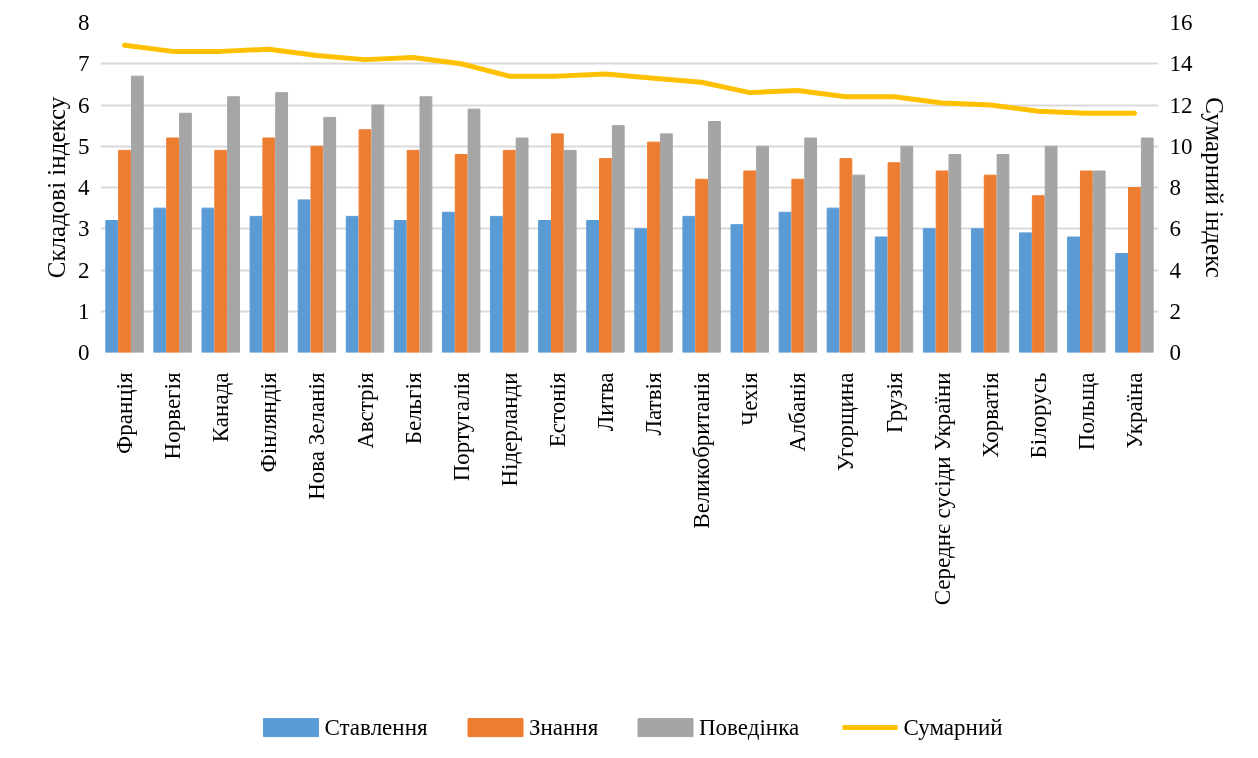 This screenshot has height=758, width=1258. I want to click on y-tick-label: 3, so click(84, 229).